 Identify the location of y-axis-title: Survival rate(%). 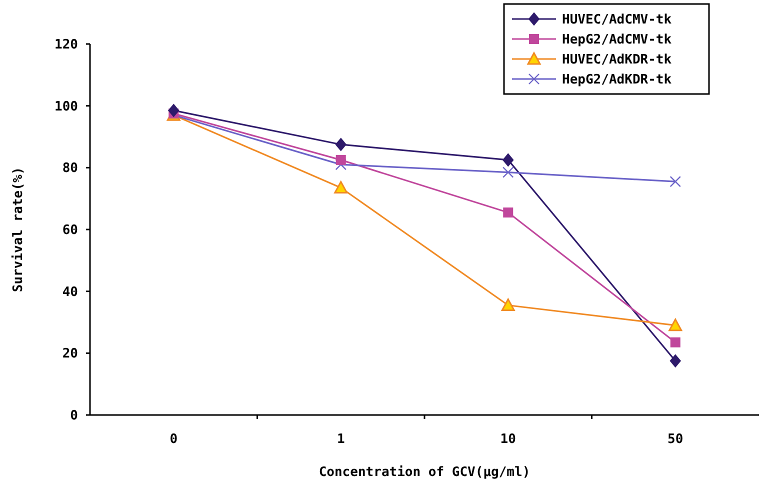
(18, 229).